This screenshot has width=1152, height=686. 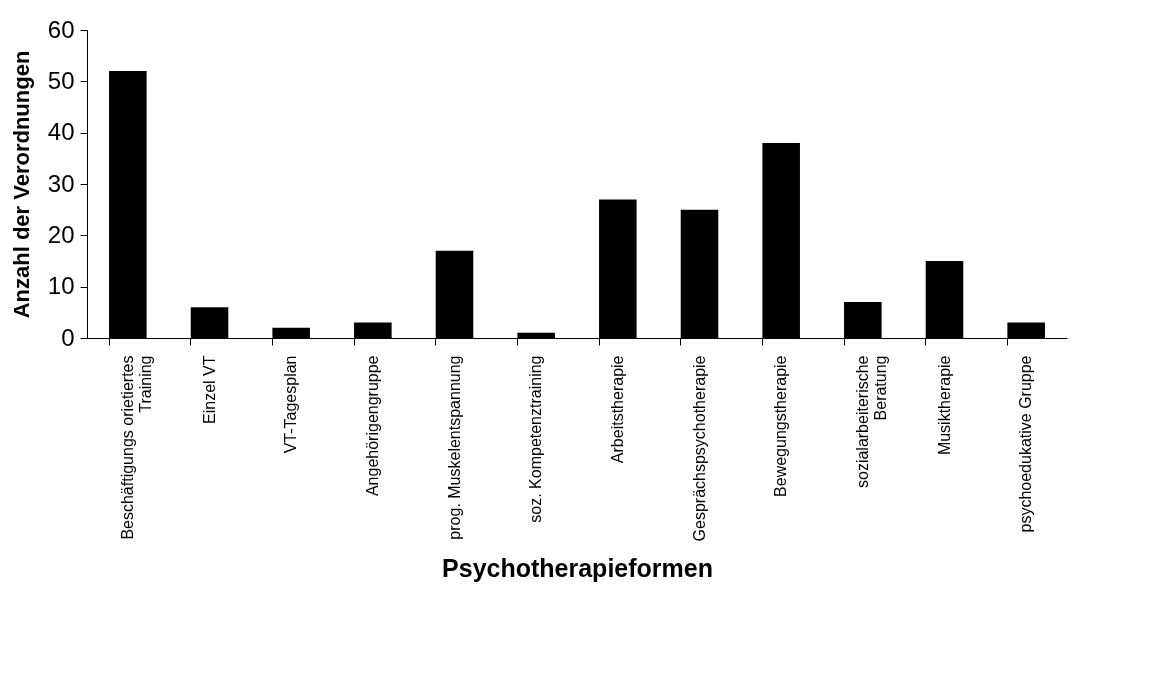 I want to click on x-tick-label: Musiktherapie, so click(x=944, y=405).